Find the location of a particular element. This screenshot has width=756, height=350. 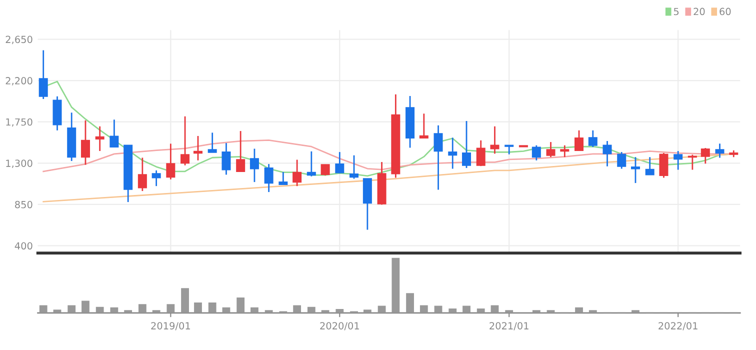

y-tick-label: 850 is located at coordinates (23, 204).